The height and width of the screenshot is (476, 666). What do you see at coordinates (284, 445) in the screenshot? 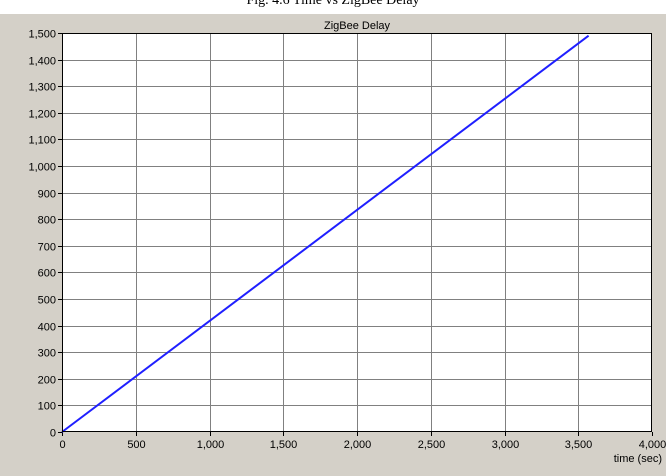
I see `x-tick-label: 1,500` at bounding box center [284, 445].